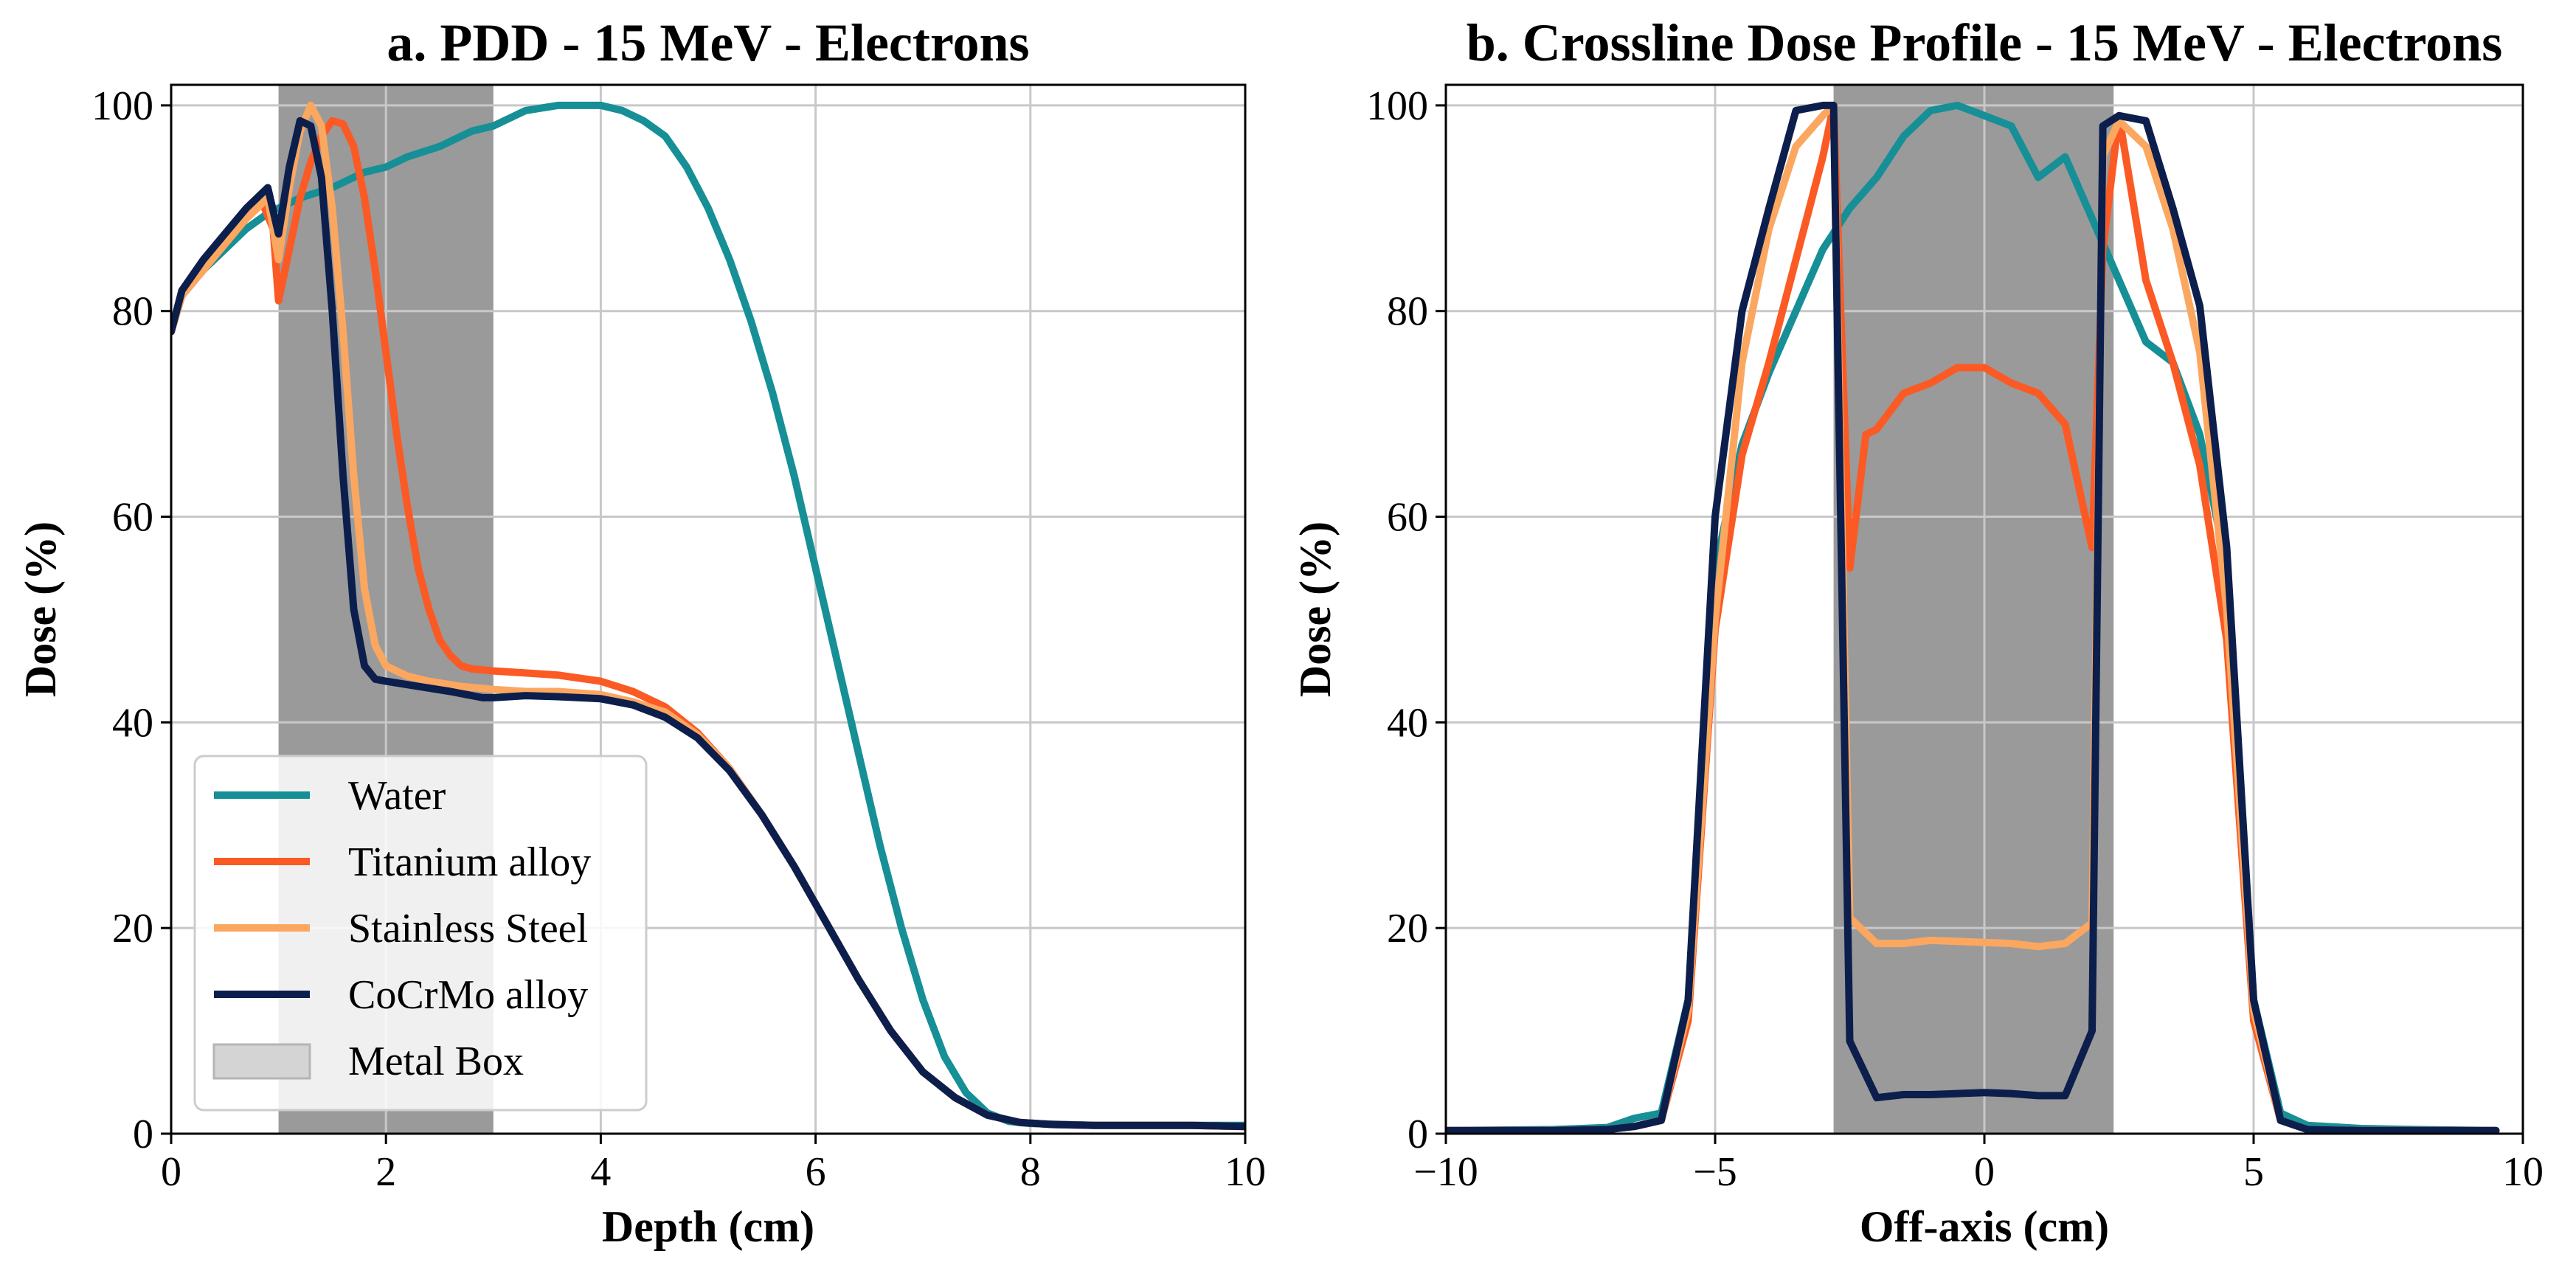 This screenshot has width=2576, height=1279. What do you see at coordinates (261, 1061) in the screenshot?
I see `legend-swatch-metal-box` at bounding box center [261, 1061].